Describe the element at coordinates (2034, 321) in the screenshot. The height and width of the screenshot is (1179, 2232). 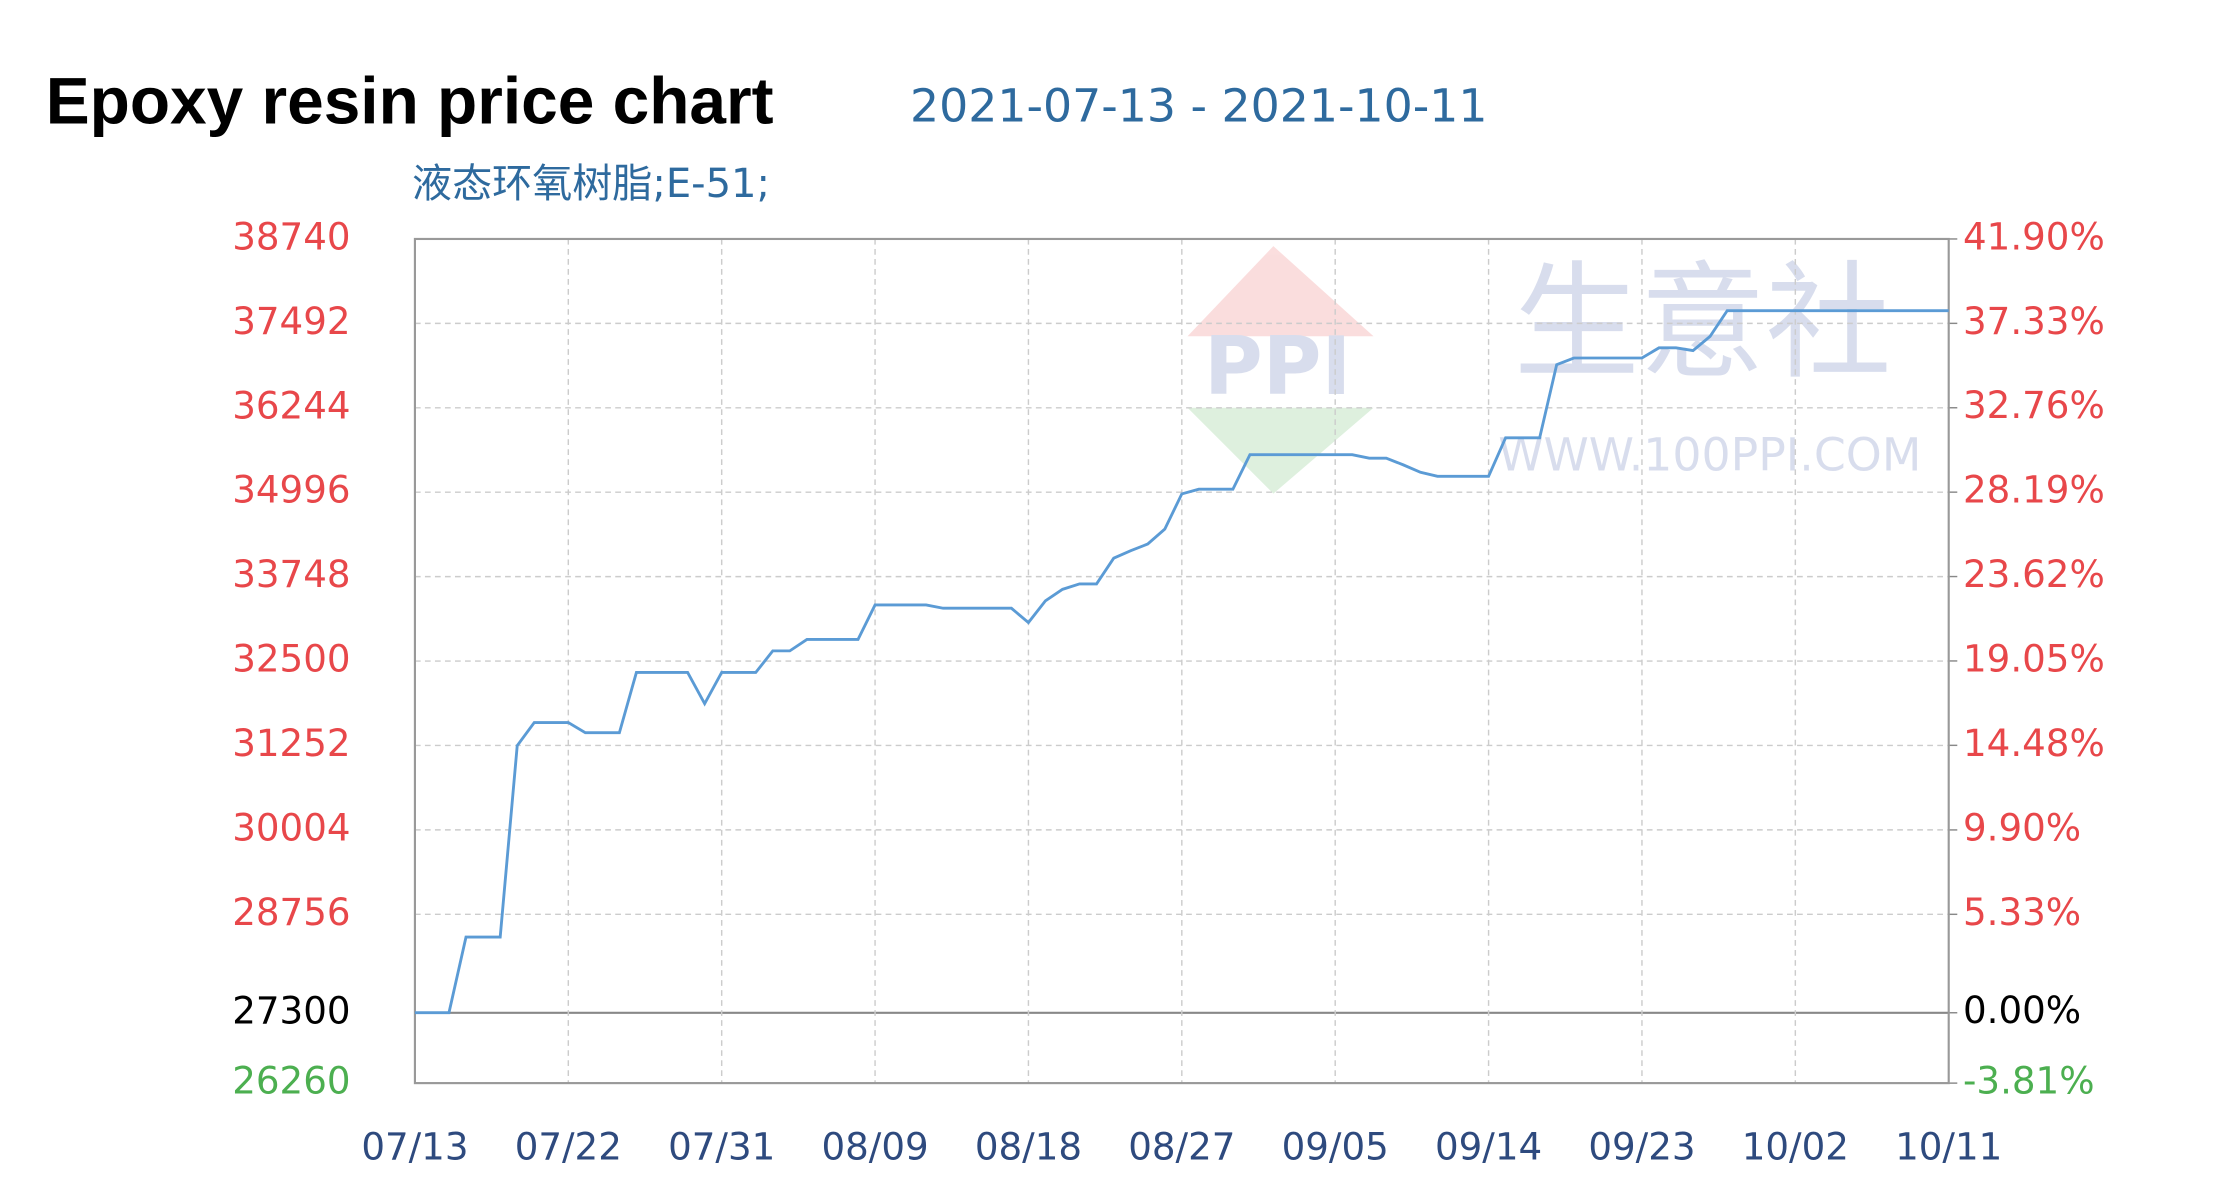
I see `y2-tick-label: 37.33%` at that location.